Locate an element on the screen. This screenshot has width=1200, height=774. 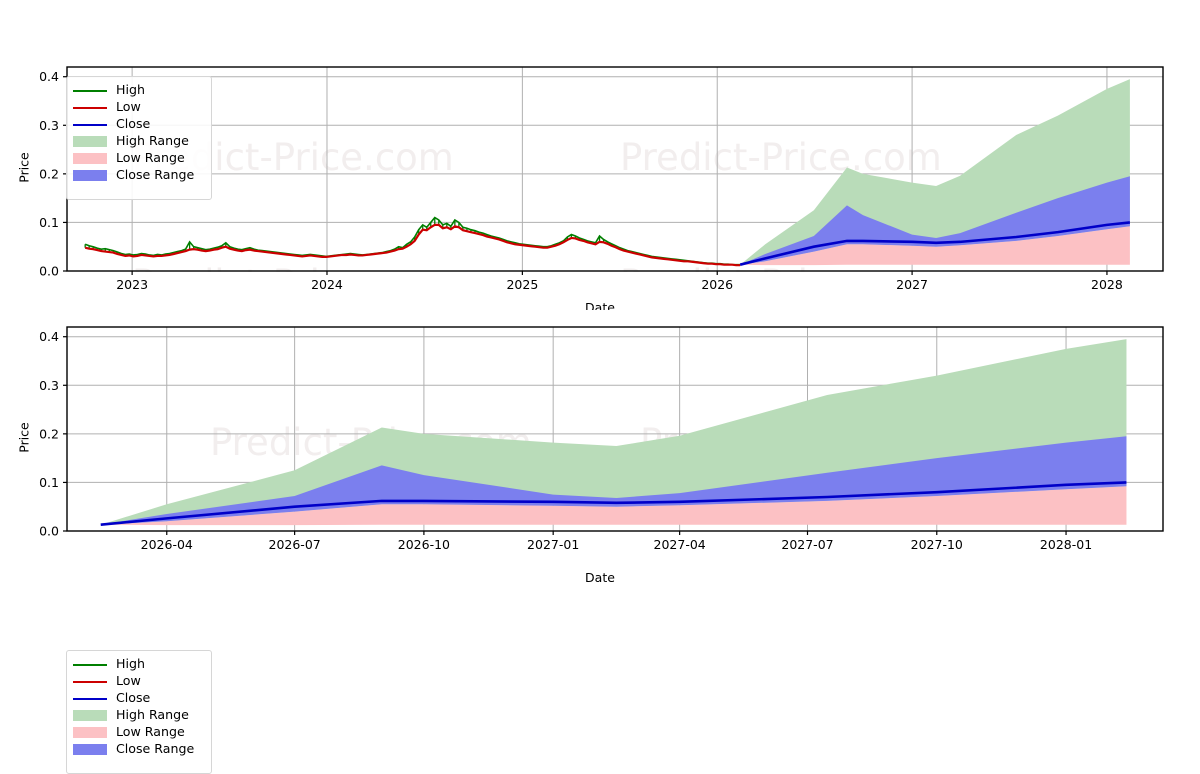
x-tick-label: 2024 is located at coordinates (327, 284).